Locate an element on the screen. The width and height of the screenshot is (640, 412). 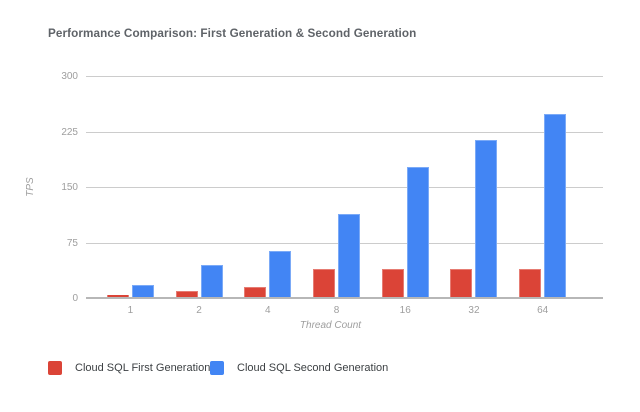
legend-label: Cloud SQL Second Generation is located at coordinates (313, 367).